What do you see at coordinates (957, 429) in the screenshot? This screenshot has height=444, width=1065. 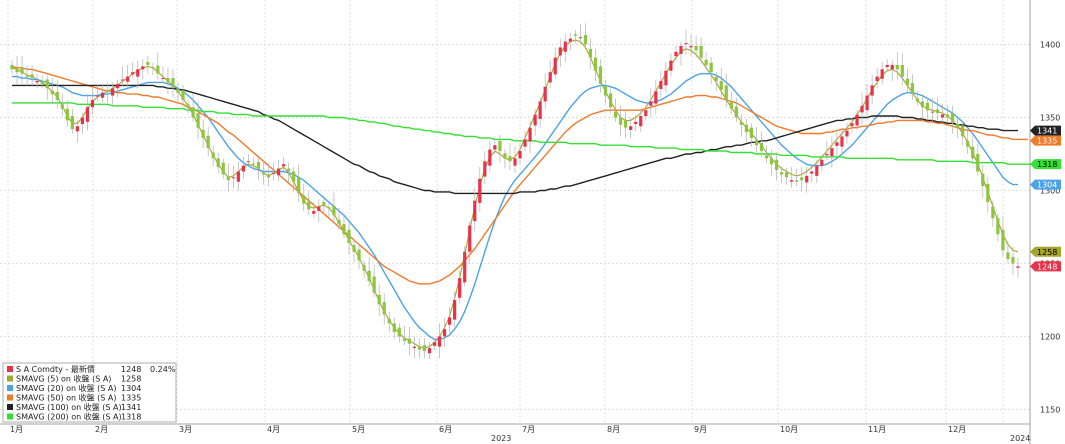 I see `x-tick-label: 12月` at bounding box center [957, 429].